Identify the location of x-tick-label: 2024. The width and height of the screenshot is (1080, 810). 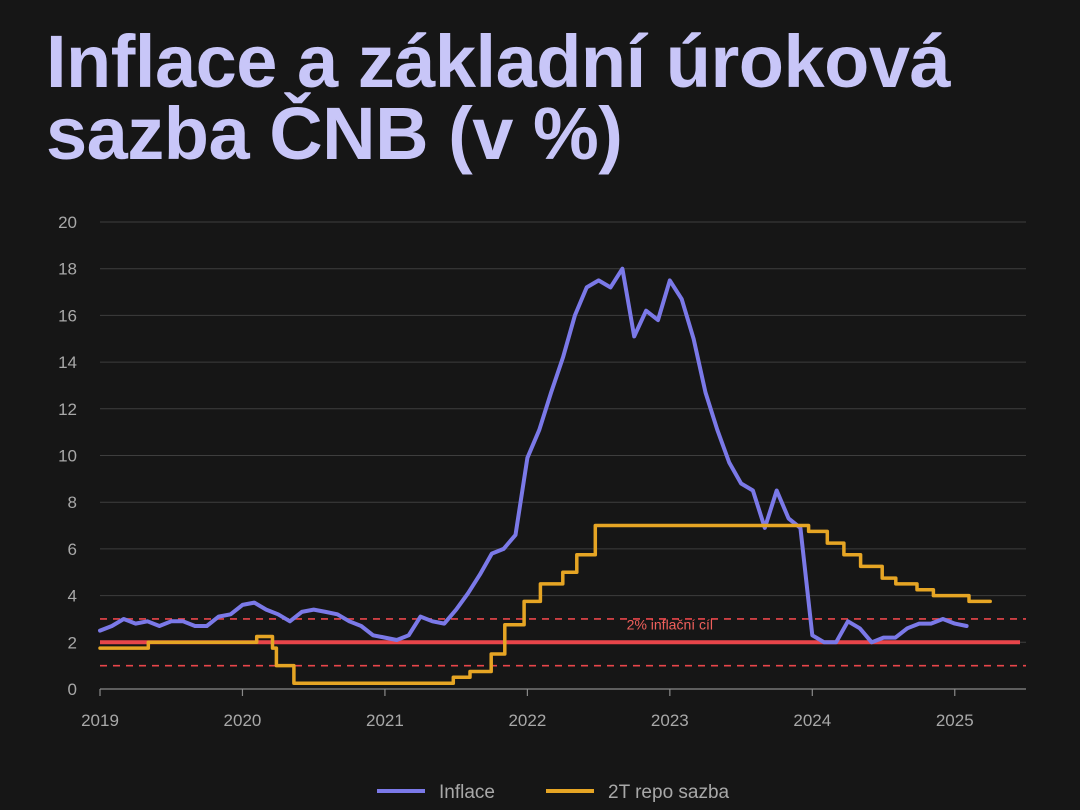
(812, 720).